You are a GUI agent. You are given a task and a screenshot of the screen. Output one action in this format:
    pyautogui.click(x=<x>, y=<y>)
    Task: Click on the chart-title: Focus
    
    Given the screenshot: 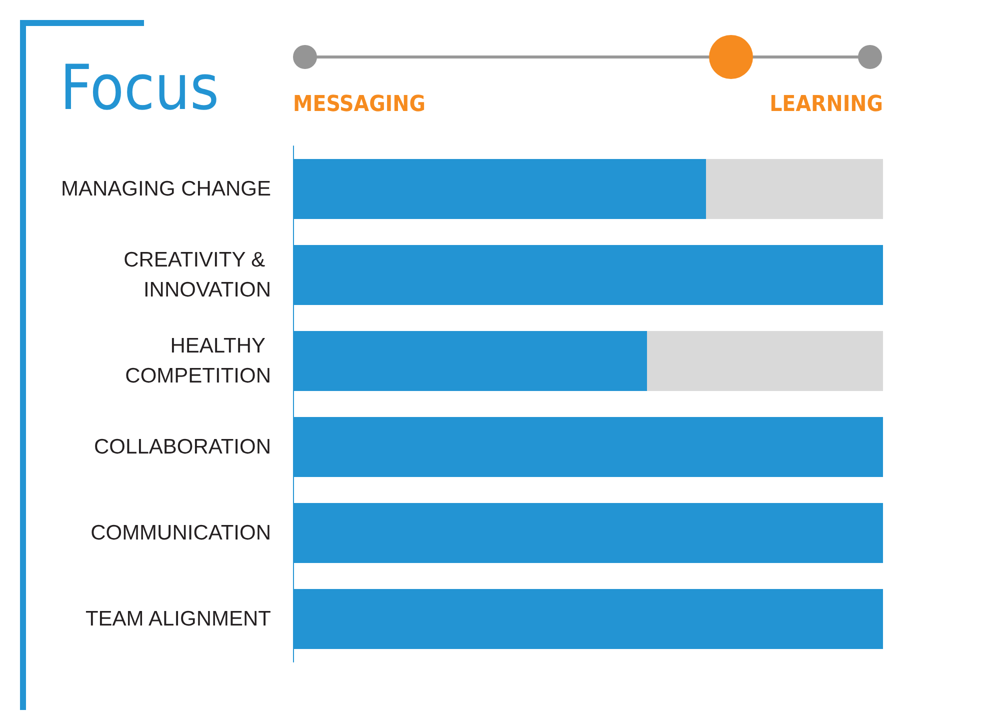 What is the action you would take?
    pyautogui.click(x=140, y=88)
    